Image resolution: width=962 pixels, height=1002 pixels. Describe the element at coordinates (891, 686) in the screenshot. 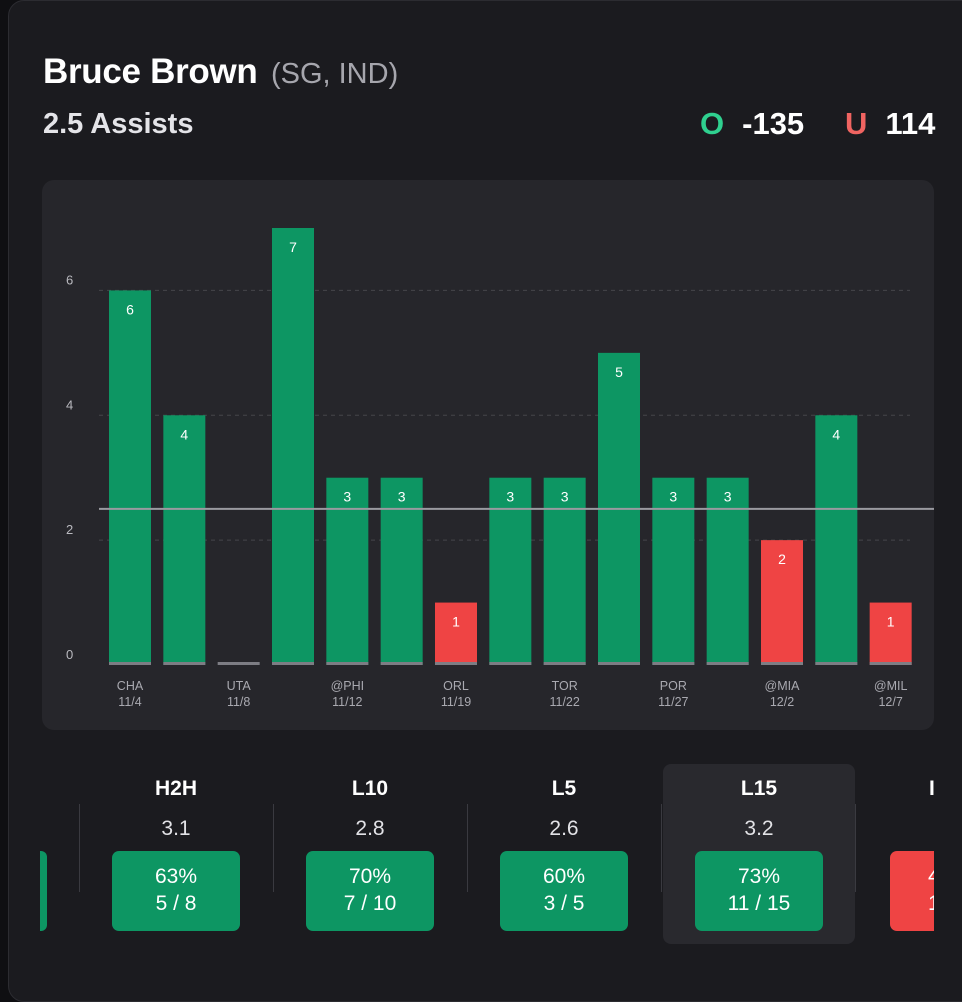

I see `x-tick-opponent: @MIL` at that location.